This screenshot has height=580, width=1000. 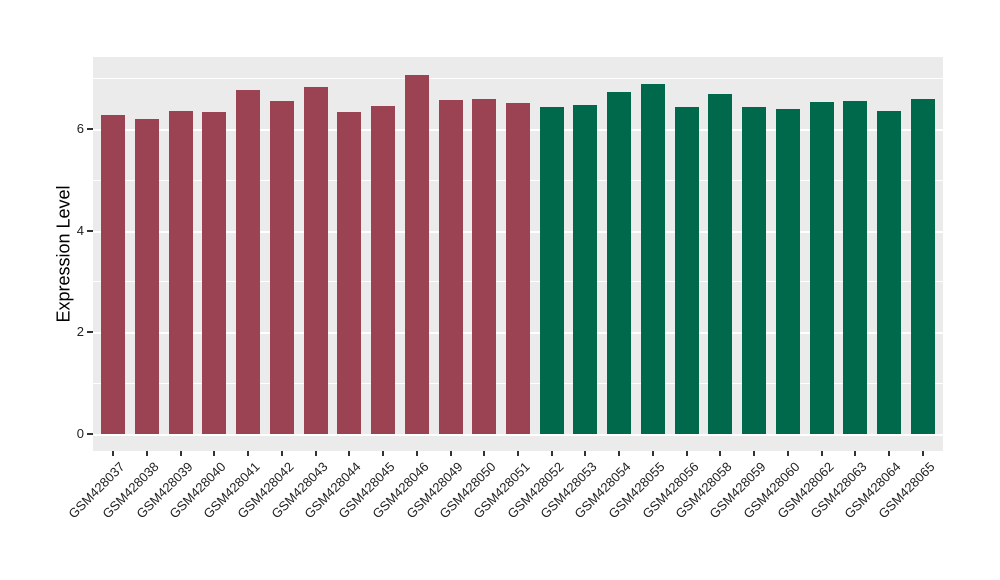 I want to click on bar-GSM428049, so click(x=450, y=266).